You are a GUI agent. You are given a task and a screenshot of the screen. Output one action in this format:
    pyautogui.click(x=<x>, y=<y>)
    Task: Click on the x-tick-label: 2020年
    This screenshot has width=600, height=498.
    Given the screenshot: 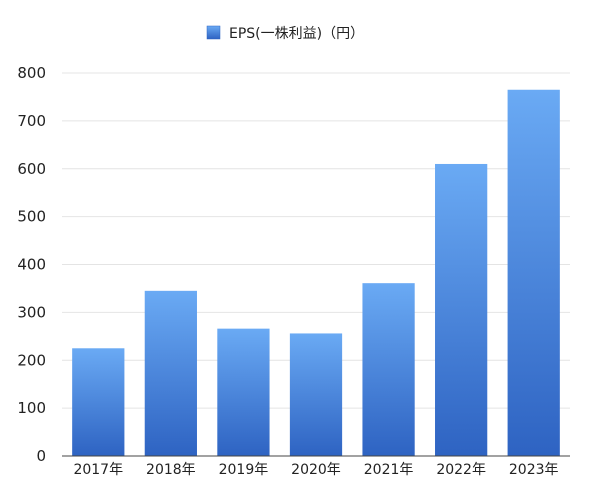 What is the action you would take?
    pyautogui.click(x=316, y=470)
    